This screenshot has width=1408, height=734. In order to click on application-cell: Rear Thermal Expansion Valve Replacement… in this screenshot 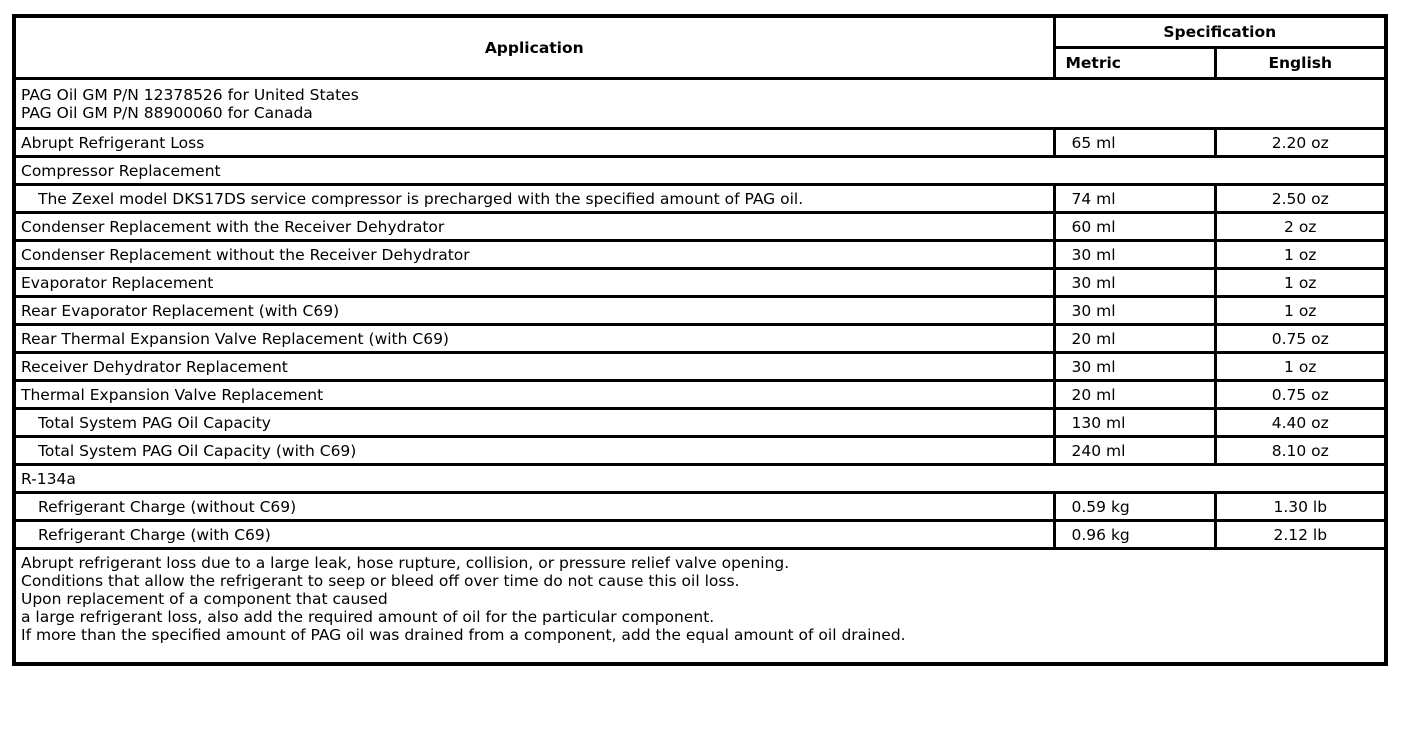, I will do `click(534, 338)`.